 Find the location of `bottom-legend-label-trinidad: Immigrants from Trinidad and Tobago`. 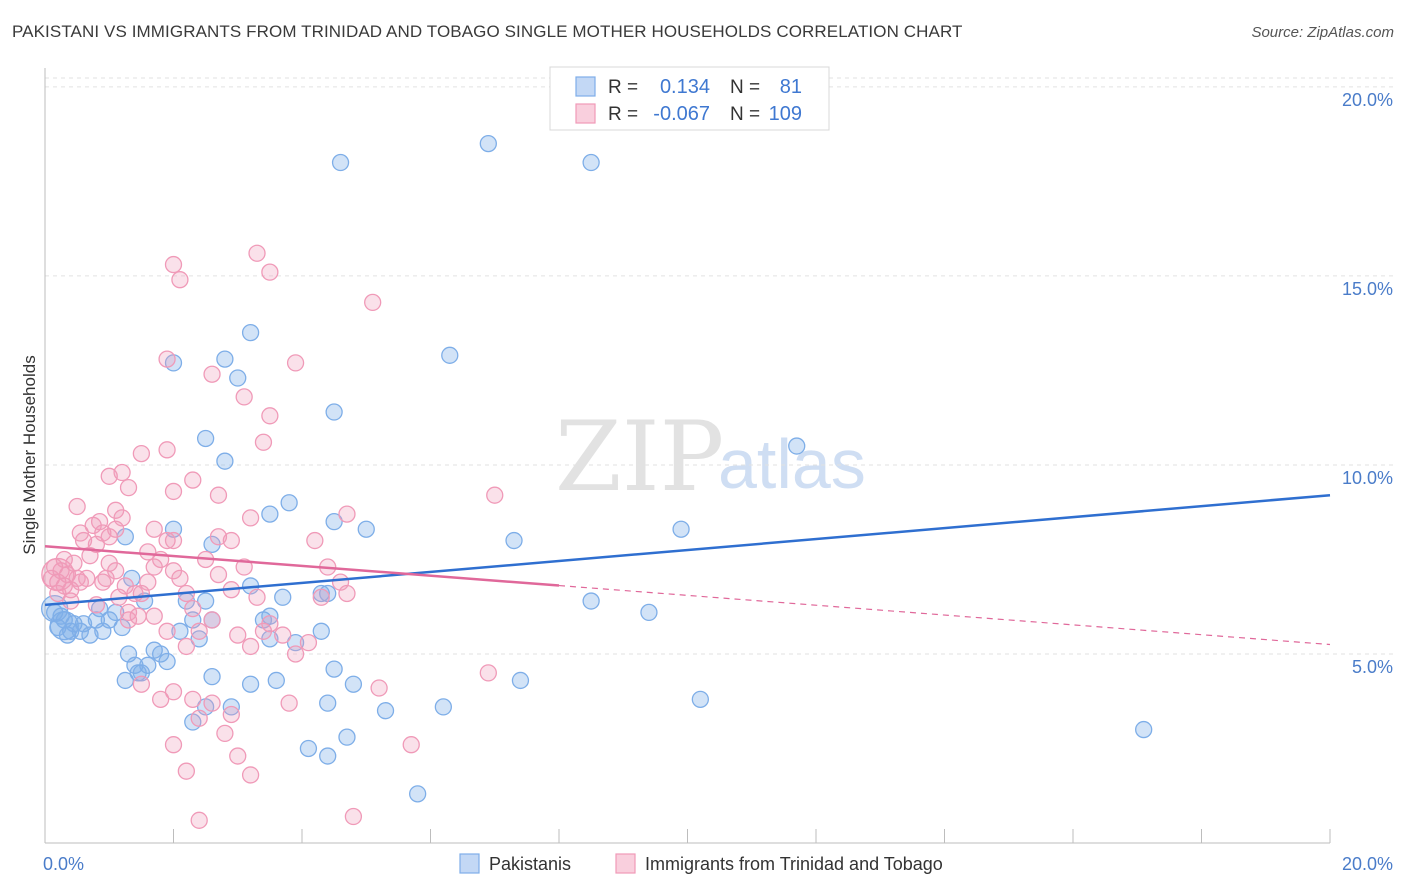

bottom-legend-label-trinidad: Immigrants from Trinidad and Tobago is located at coordinates (794, 864).